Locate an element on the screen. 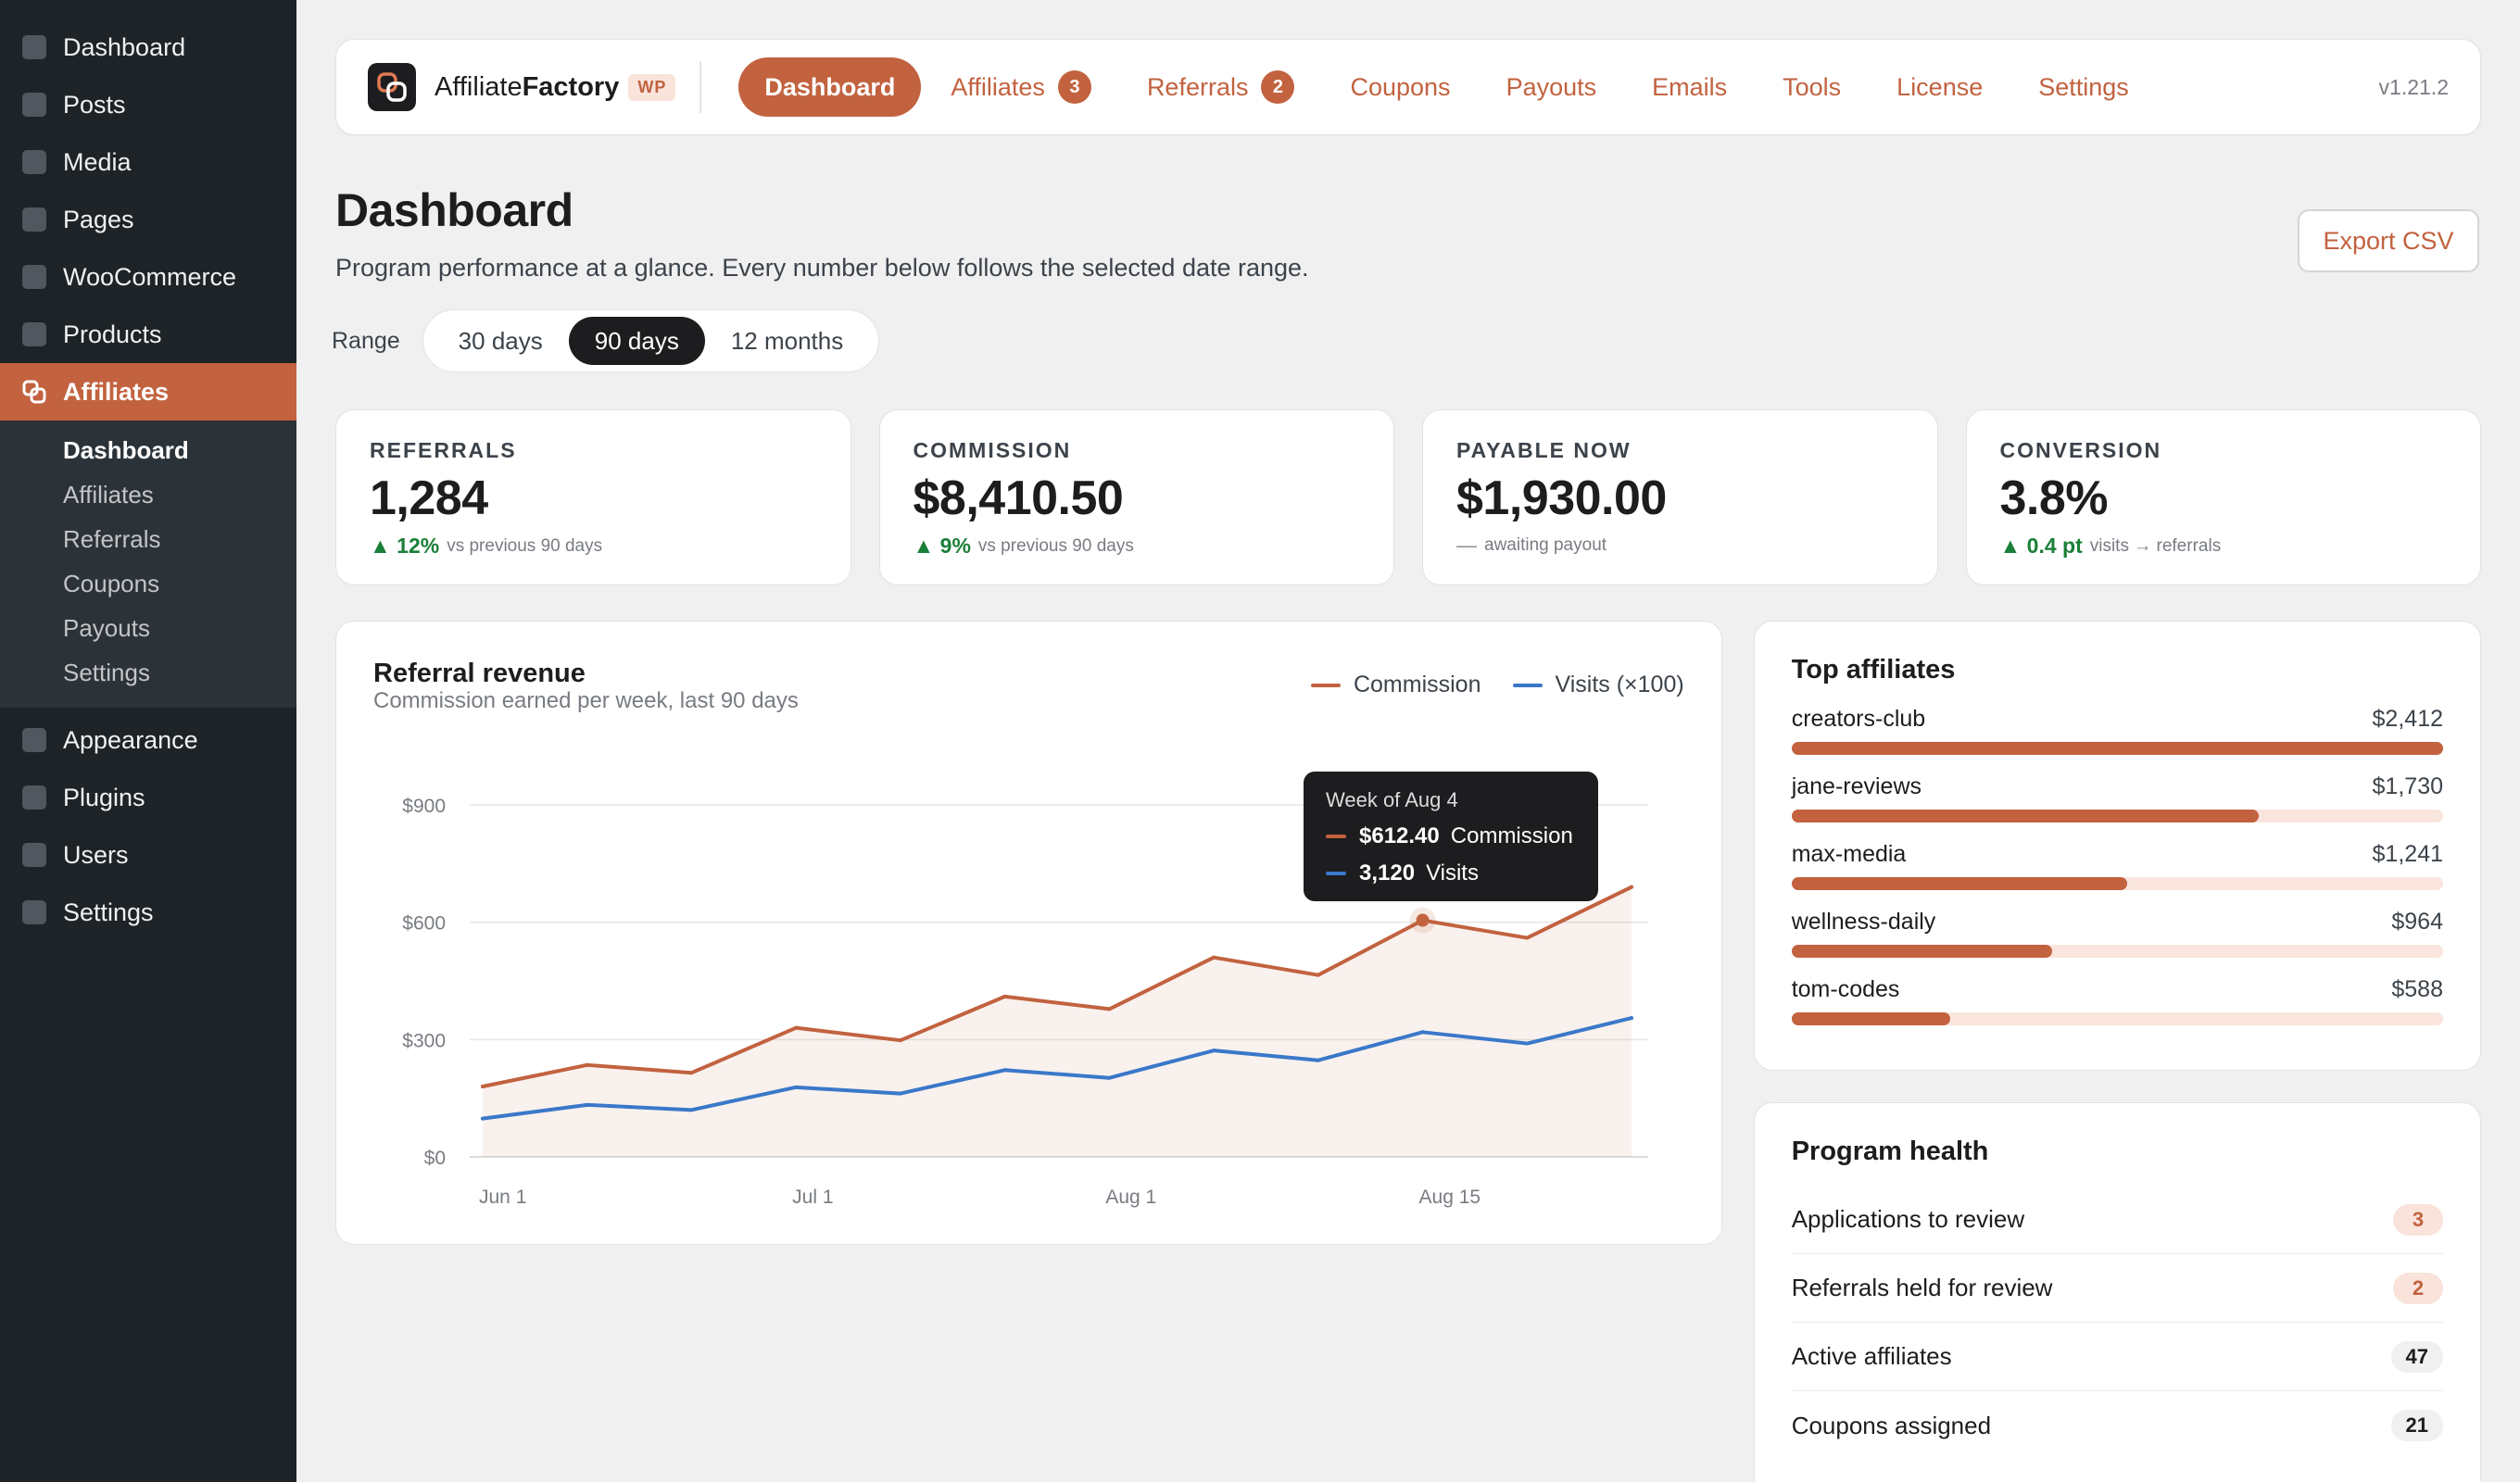 Image resolution: width=2520 pixels, height=1482 pixels. legend-label: Visits (×100) is located at coordinates (1619, 684).